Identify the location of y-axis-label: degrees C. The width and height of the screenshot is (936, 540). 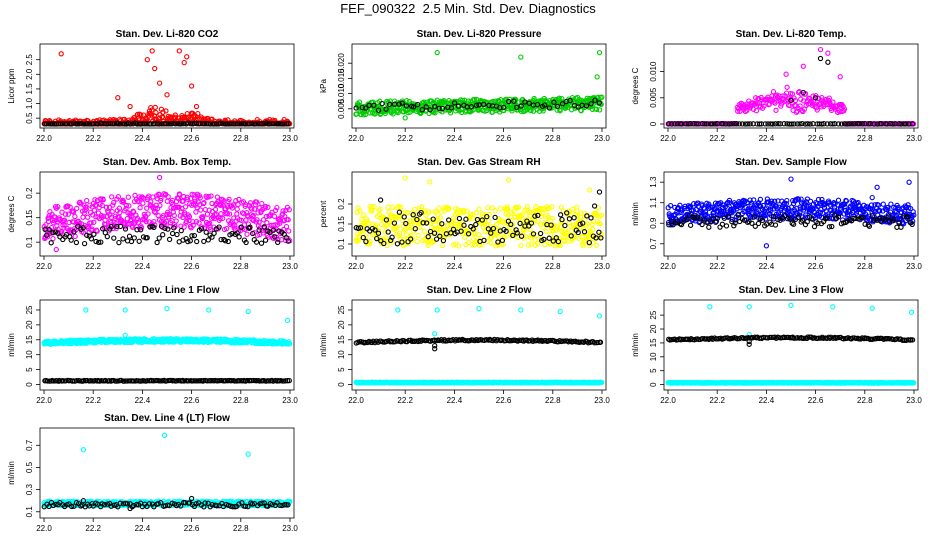
(635, 85).